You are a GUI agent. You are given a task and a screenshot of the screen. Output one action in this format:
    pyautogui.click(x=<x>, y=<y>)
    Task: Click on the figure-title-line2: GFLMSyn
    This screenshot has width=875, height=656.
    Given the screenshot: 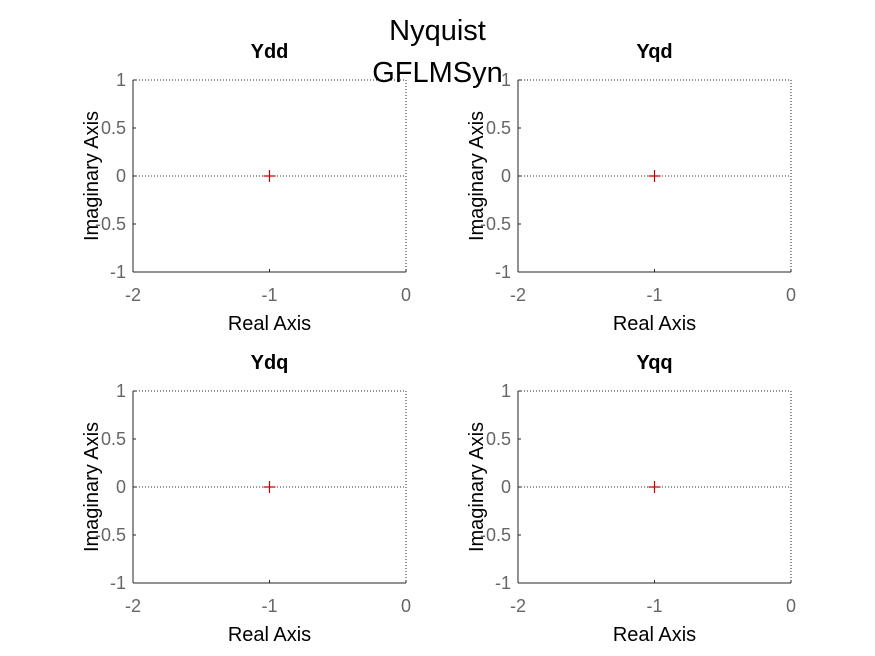 What is the action you would take?
    pyautogui.click(x=437, y=73)
    